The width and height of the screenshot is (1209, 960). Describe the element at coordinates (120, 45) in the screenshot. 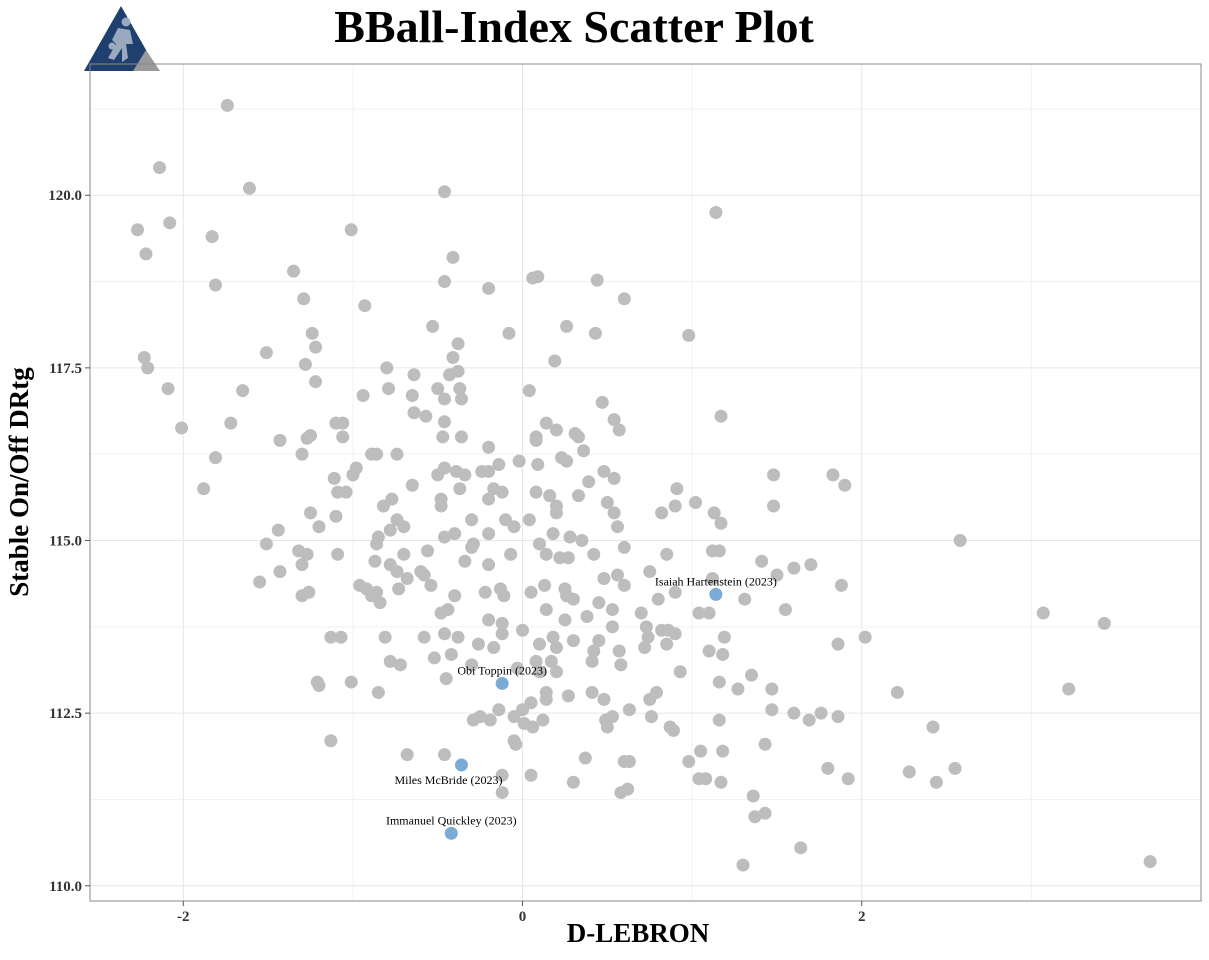

I see `logo-player-body` at that location.